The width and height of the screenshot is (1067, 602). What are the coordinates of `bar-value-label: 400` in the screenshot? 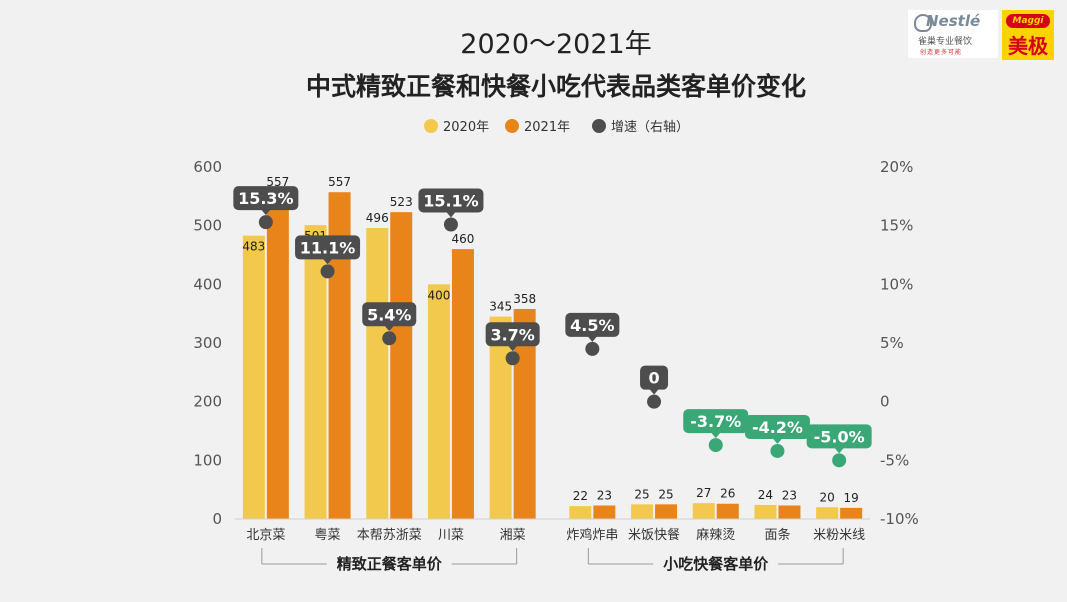 It's located at (438, 295).